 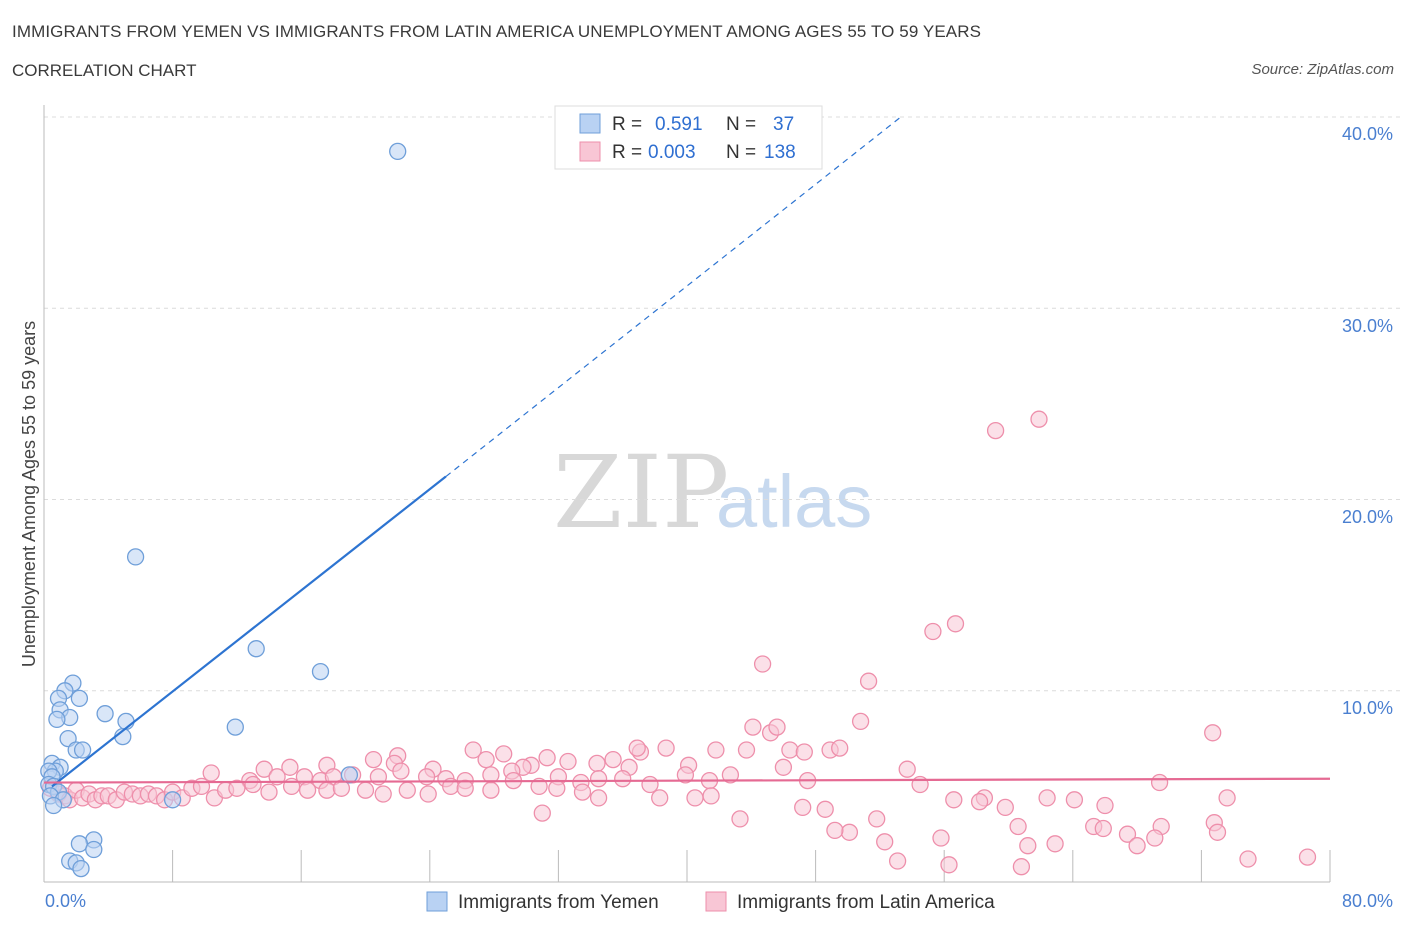 What do you see at coordinates (783, 124) in the screenshot?
I see `legend-n-value-yemen: 37` at bounding box center [783, 124].